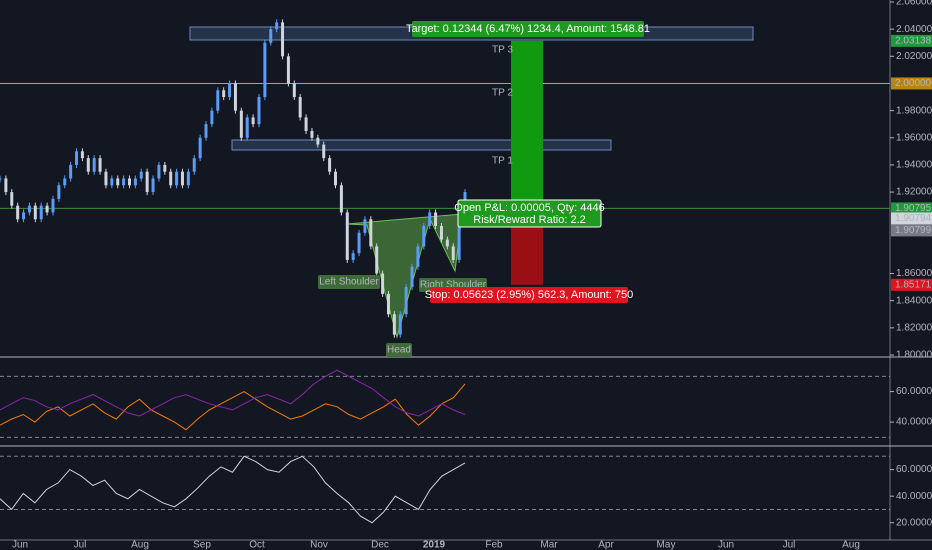 The image size is (932, 550). Describe the element at coordinates (529, 220) in the screenshot. I see `pnl-box-text: Risk/Reward Ratio: 2.2` at that location.